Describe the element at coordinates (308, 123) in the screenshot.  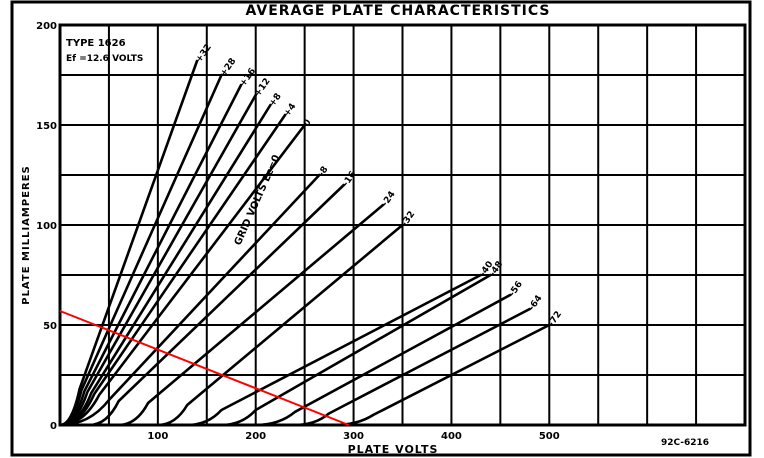
I see `series-label: 0` at that location.